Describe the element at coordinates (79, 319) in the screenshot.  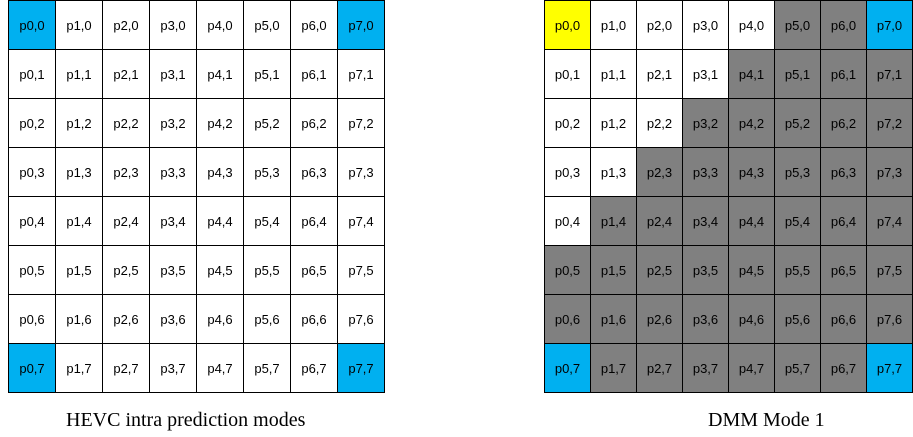
I see `hevc-pixel-cell: p1,6` at that location.